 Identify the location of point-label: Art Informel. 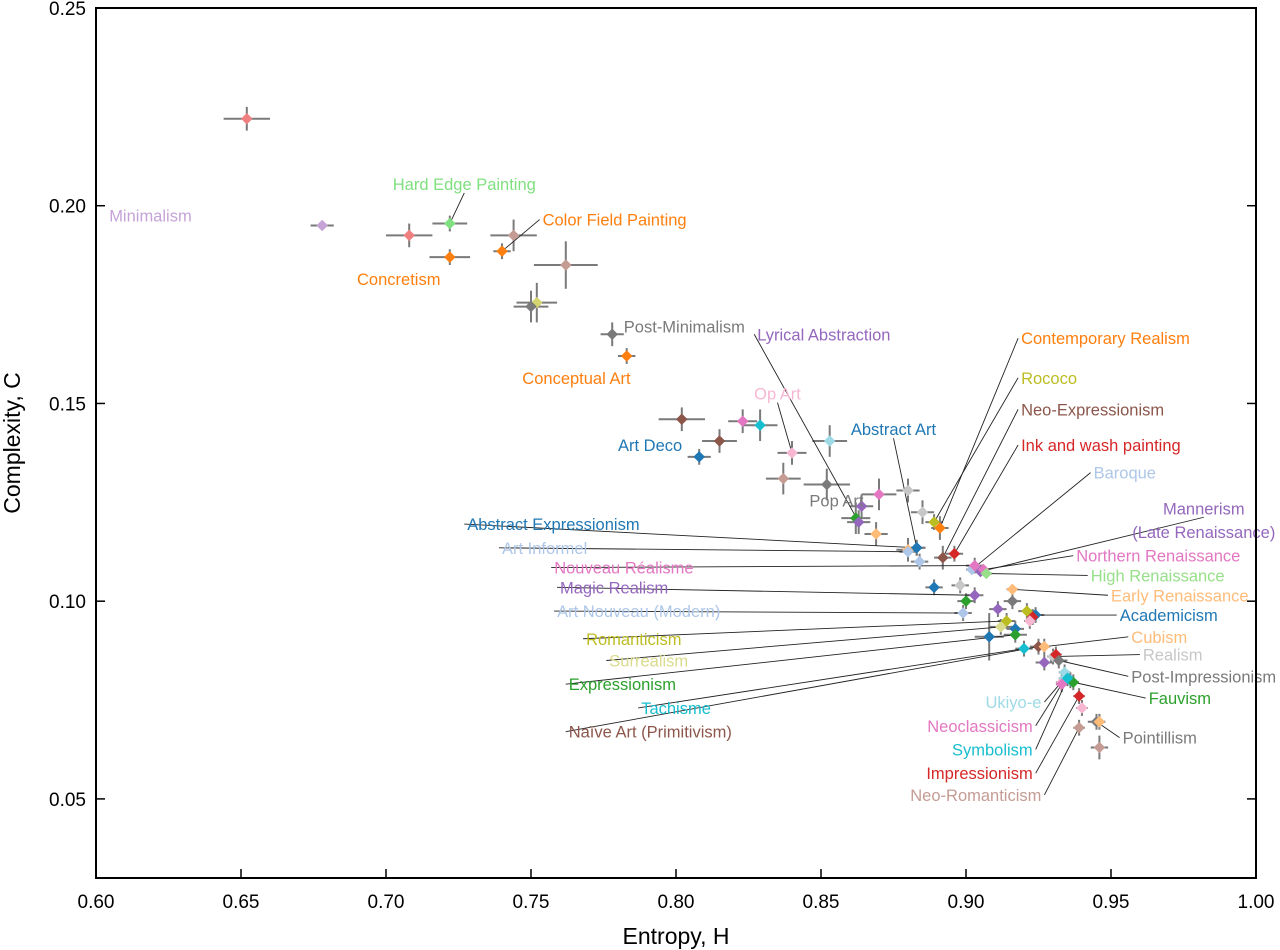
(544, 549).